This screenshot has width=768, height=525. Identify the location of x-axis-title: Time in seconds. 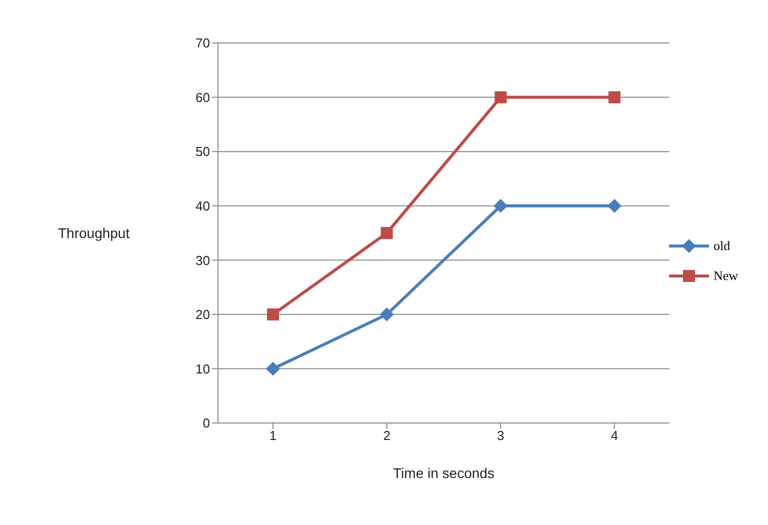
(443, 473).